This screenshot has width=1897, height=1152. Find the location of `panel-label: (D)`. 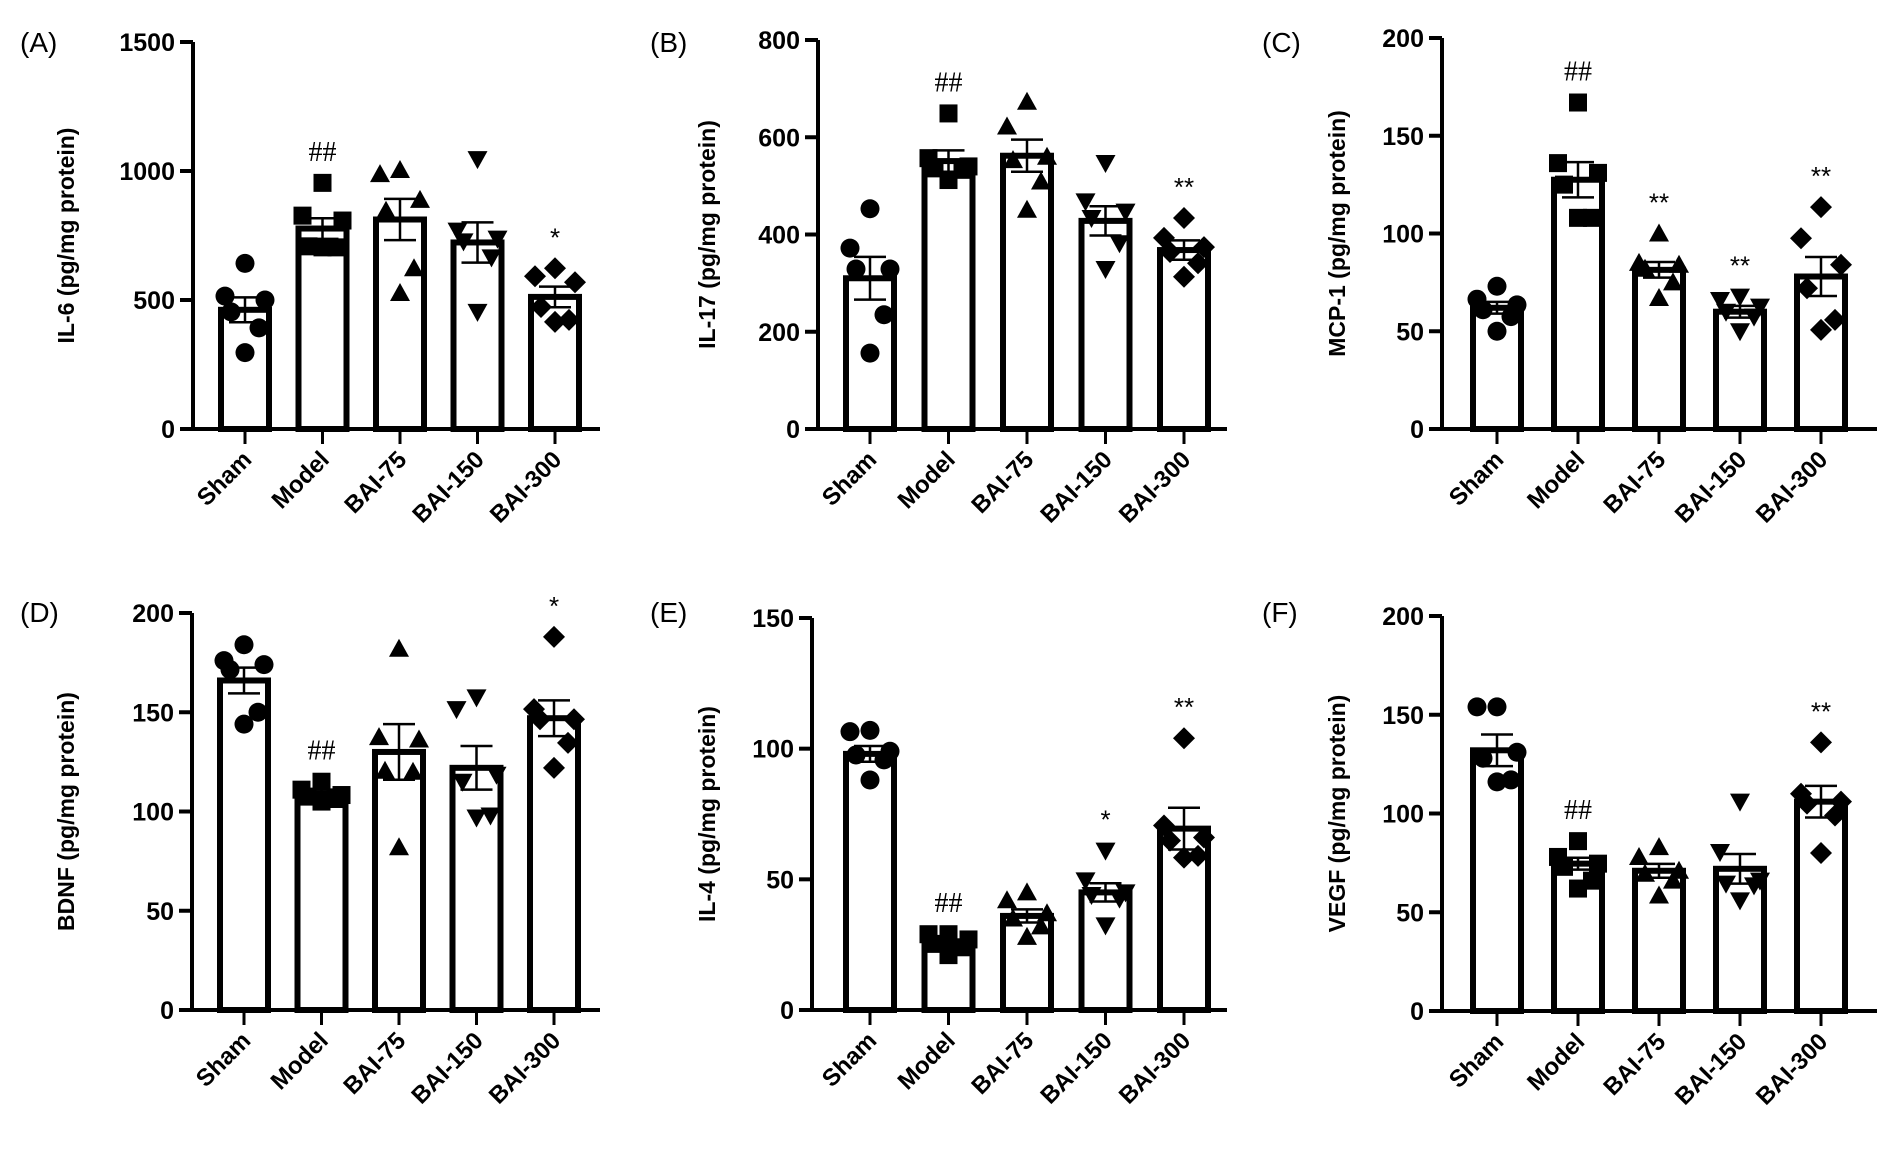

panel-label: (D) is located at coordinates (39, 612).